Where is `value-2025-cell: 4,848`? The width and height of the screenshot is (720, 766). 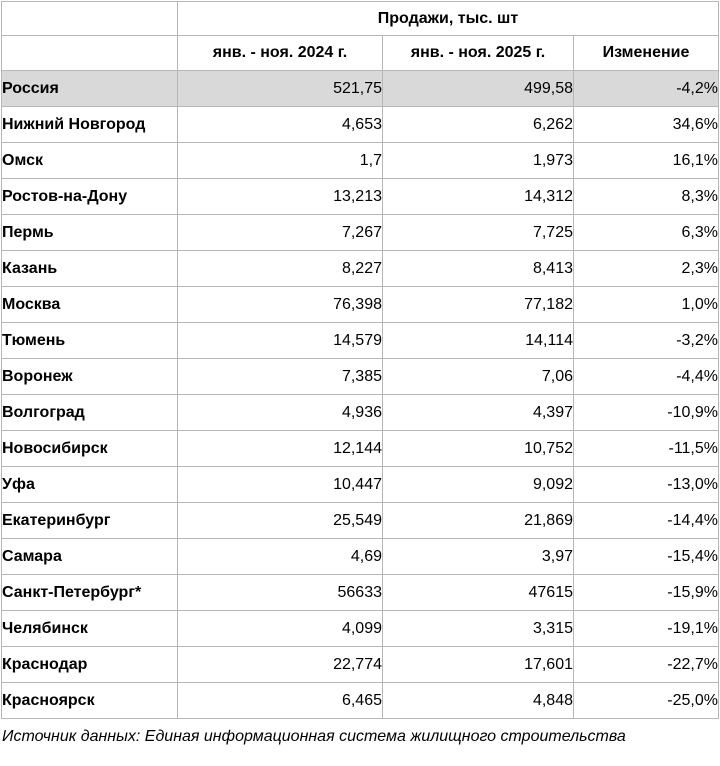
value-2025-cell: 4,848 is located at coordinates (478, 700).